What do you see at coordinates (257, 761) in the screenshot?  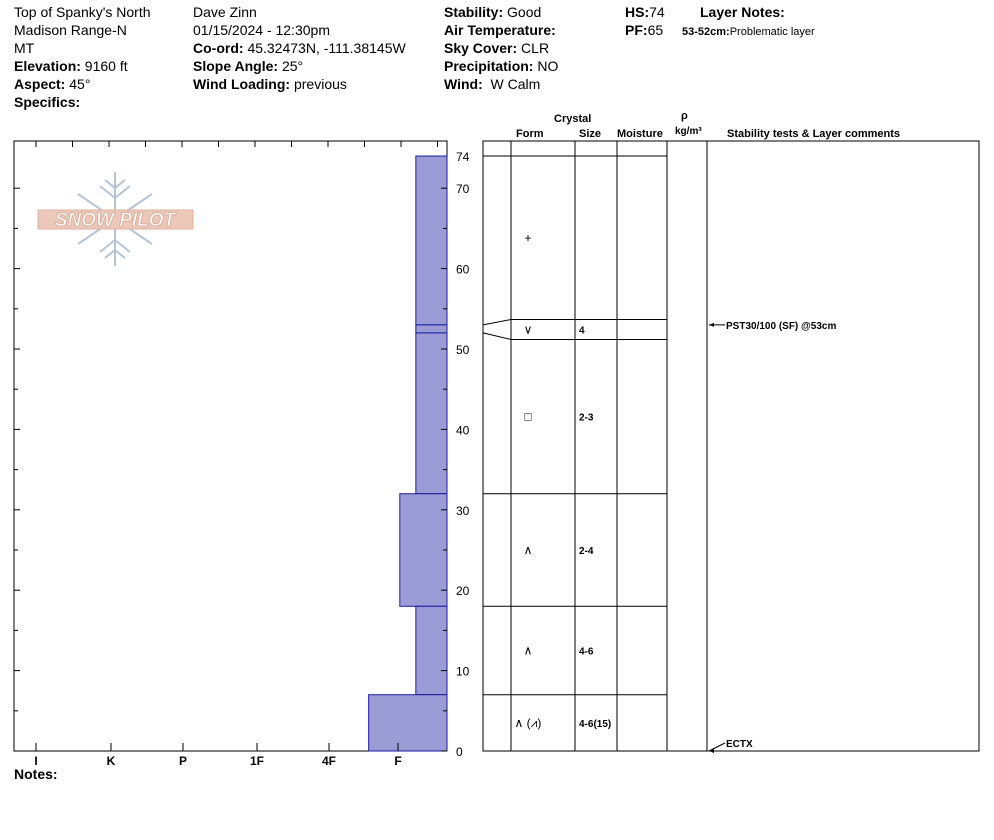 I see `hardness-tick-label: 1F` at bounding box center [257, 761].